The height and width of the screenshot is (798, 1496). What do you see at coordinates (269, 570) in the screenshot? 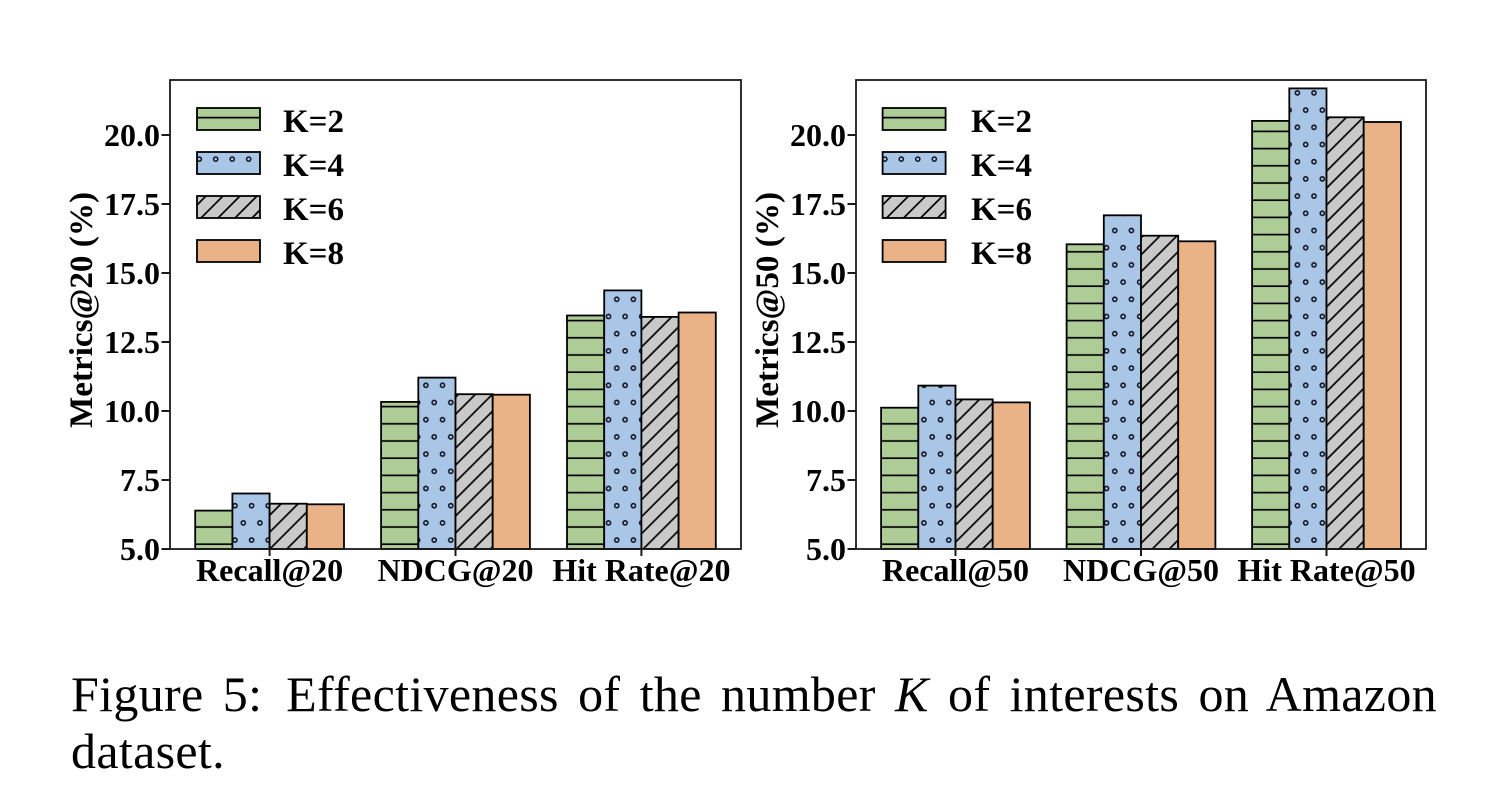
I see `svg-text: Recall@20` at bounding box center [269, 570].